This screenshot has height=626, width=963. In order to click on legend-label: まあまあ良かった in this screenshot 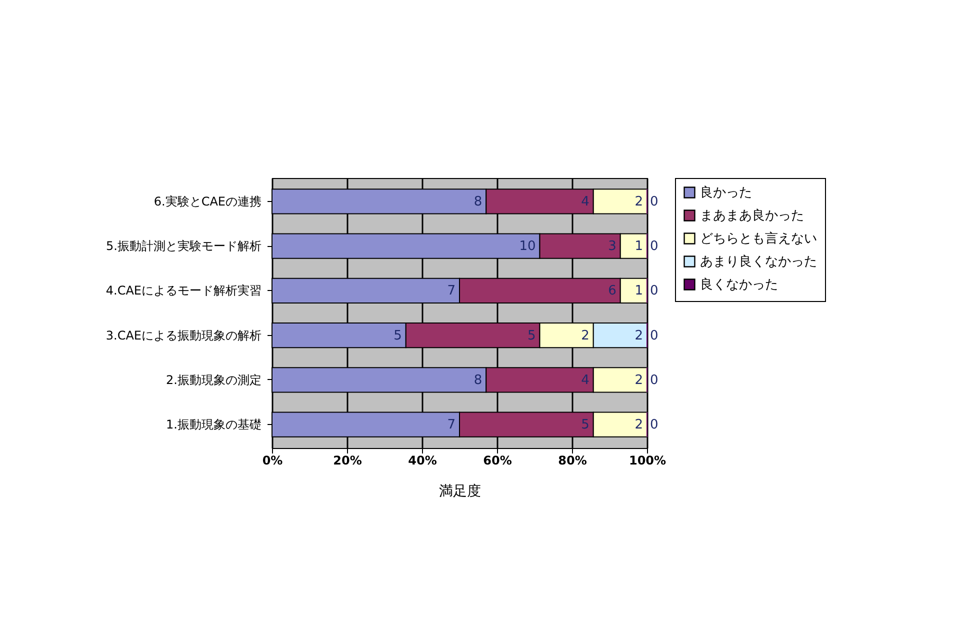, I will do `click(752, 216)`.